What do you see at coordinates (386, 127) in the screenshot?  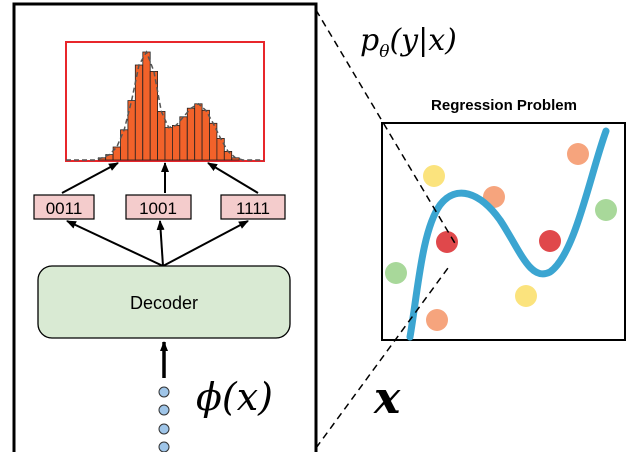 I see `zoom-line-top` at bounding box center [386, 127].